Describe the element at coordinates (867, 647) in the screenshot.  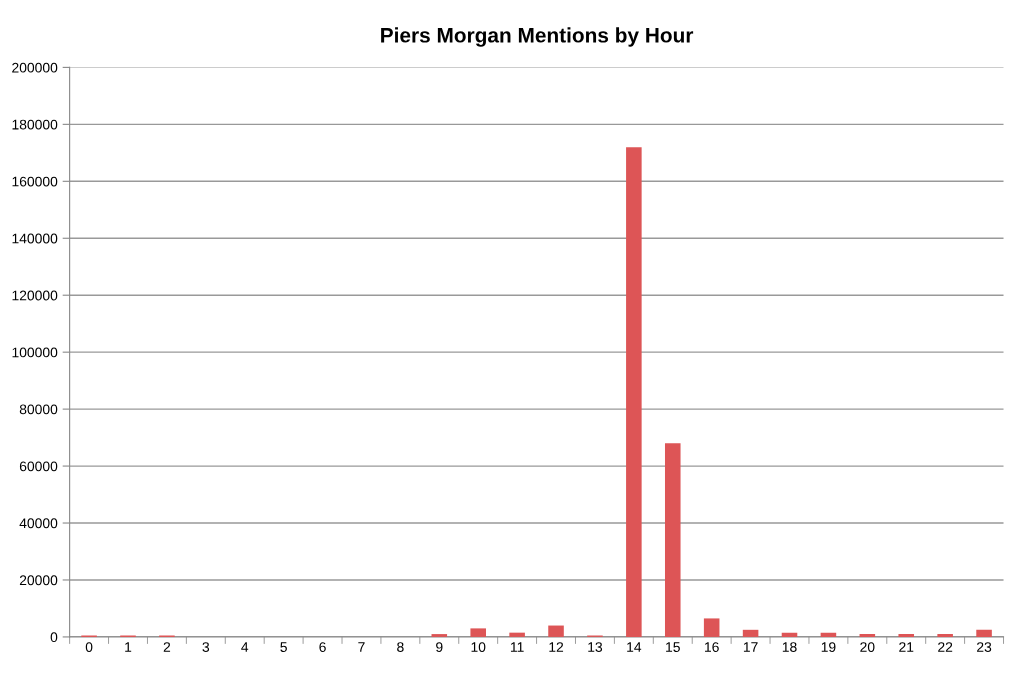
I see `x-tick-label: 20` at that location.